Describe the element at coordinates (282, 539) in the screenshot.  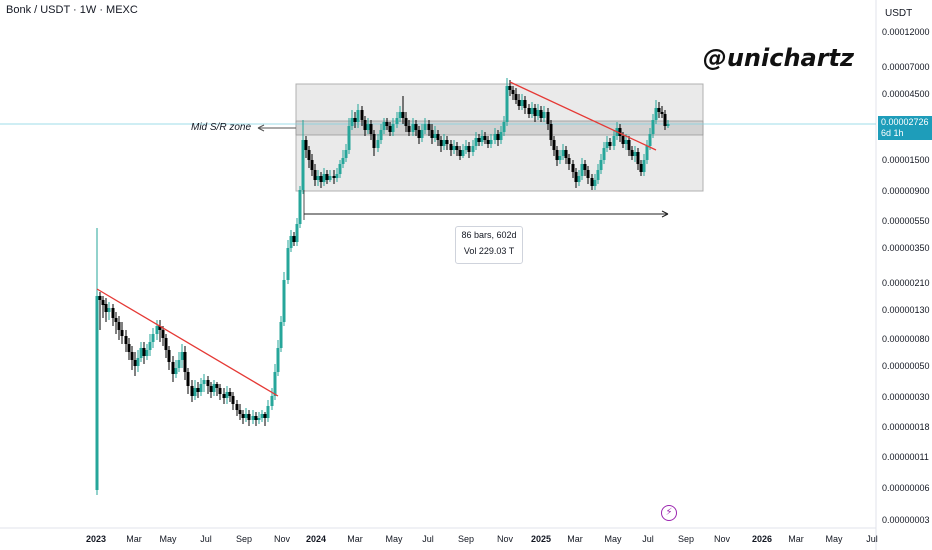
I see `x-tick-label: Nov` at that location.